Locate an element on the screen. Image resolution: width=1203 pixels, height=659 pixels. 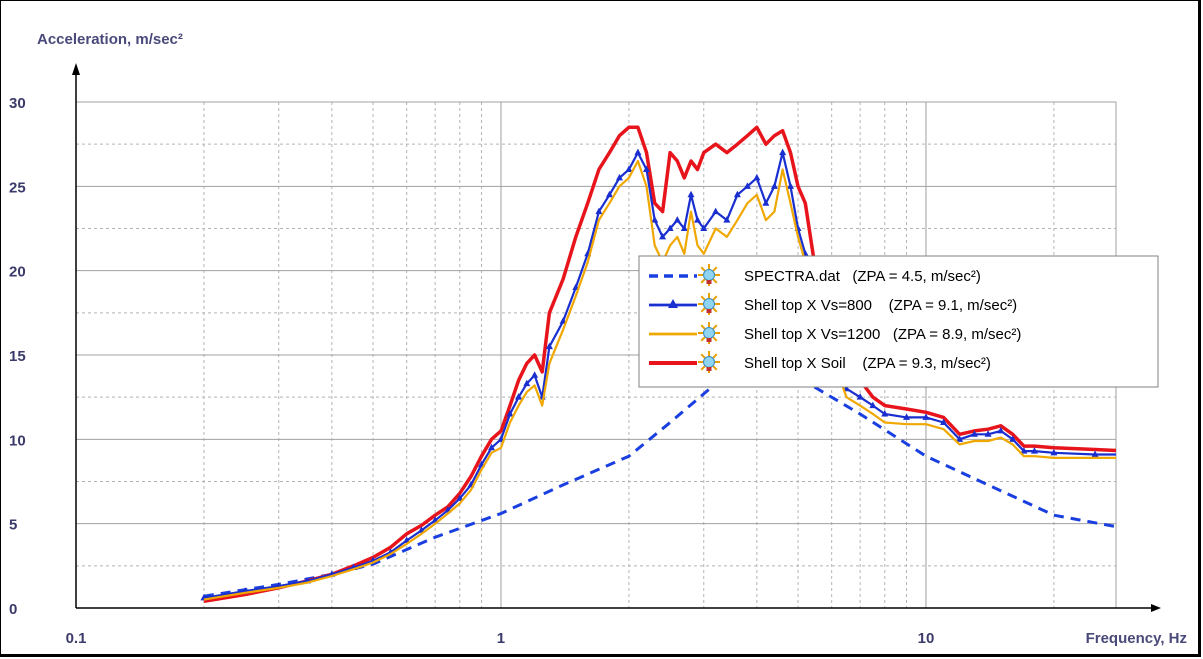
y-tick-label: 10 is located at coordinates (17, 440).